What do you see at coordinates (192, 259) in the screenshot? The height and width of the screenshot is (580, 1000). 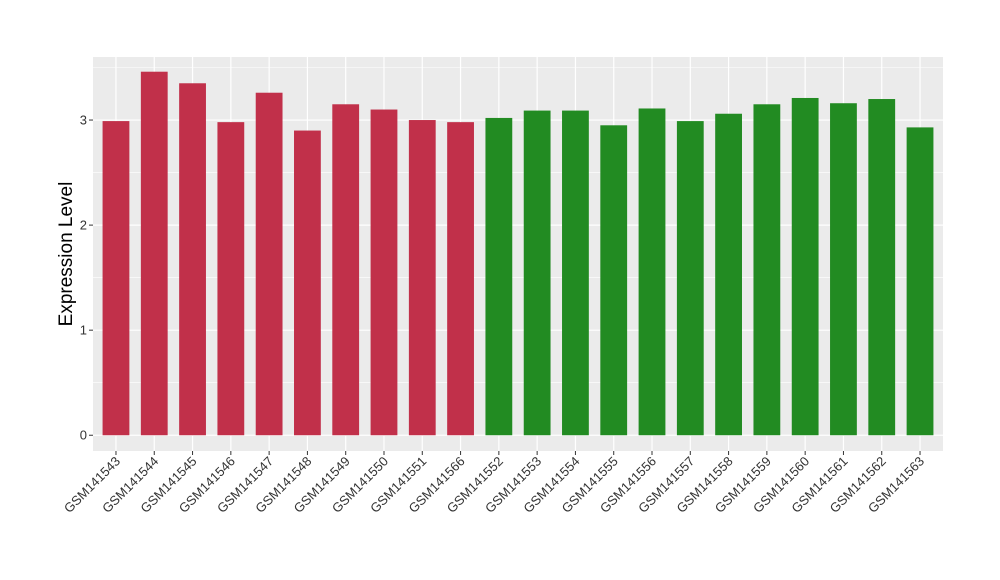 I see `bar-GSM141545` at bounding box center [192, 259].